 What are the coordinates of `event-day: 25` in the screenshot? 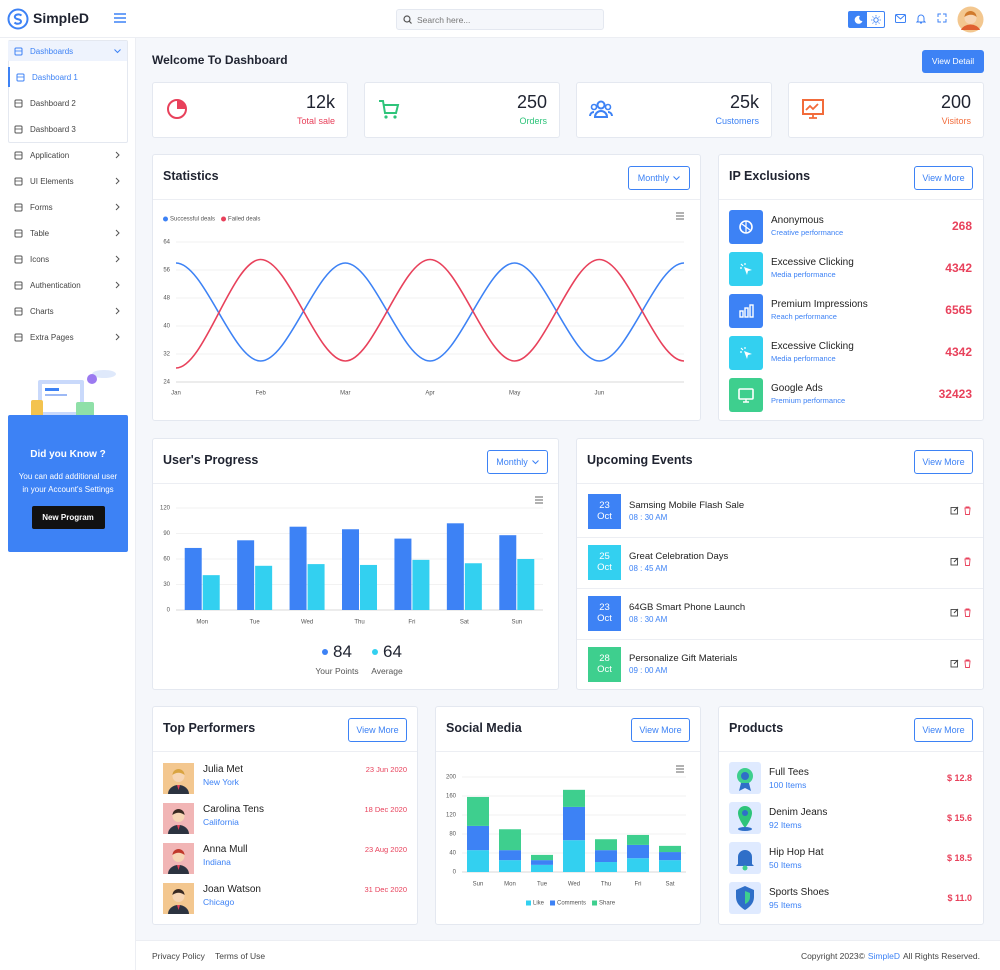 It's located at (604, 556).